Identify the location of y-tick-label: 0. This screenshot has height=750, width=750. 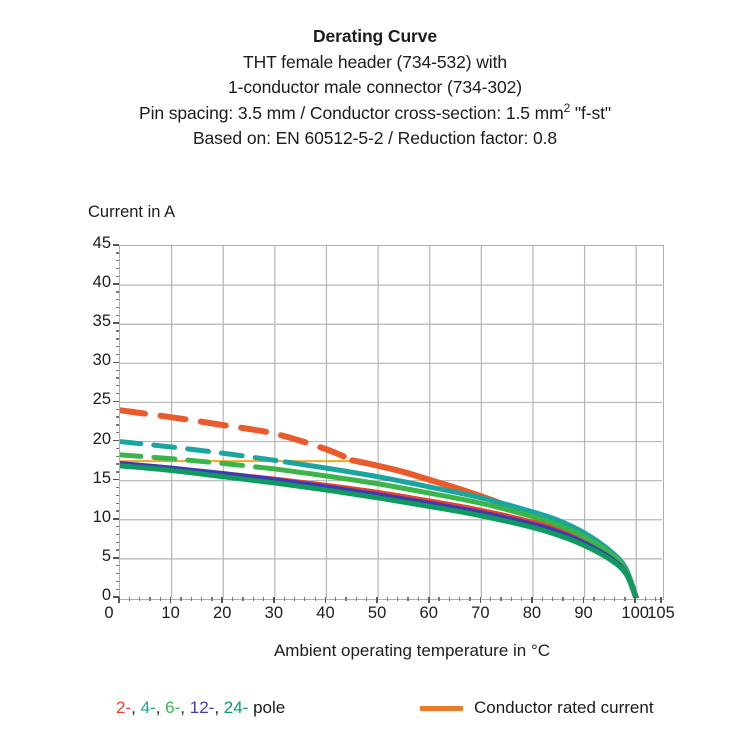
(106, 595).